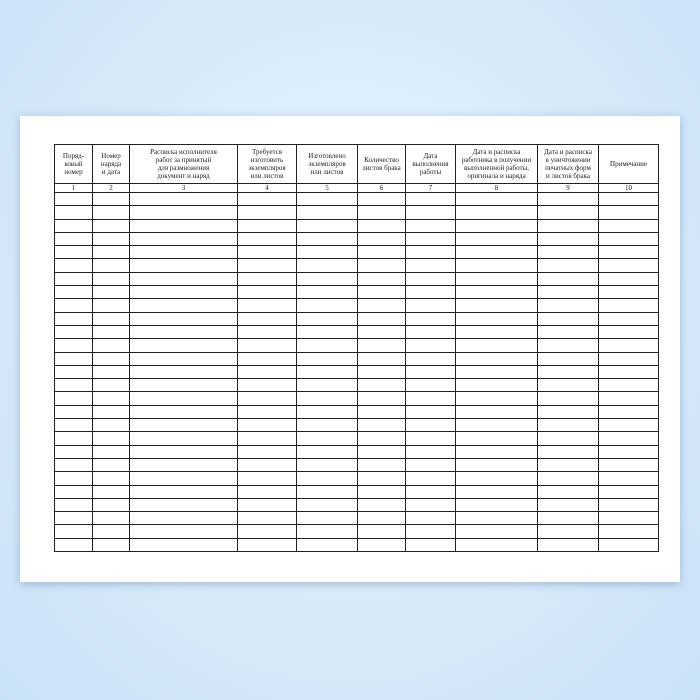 This screenshot has height=700, width=700. I want to click on column-header: Количество листов брака, so click(381, 164).